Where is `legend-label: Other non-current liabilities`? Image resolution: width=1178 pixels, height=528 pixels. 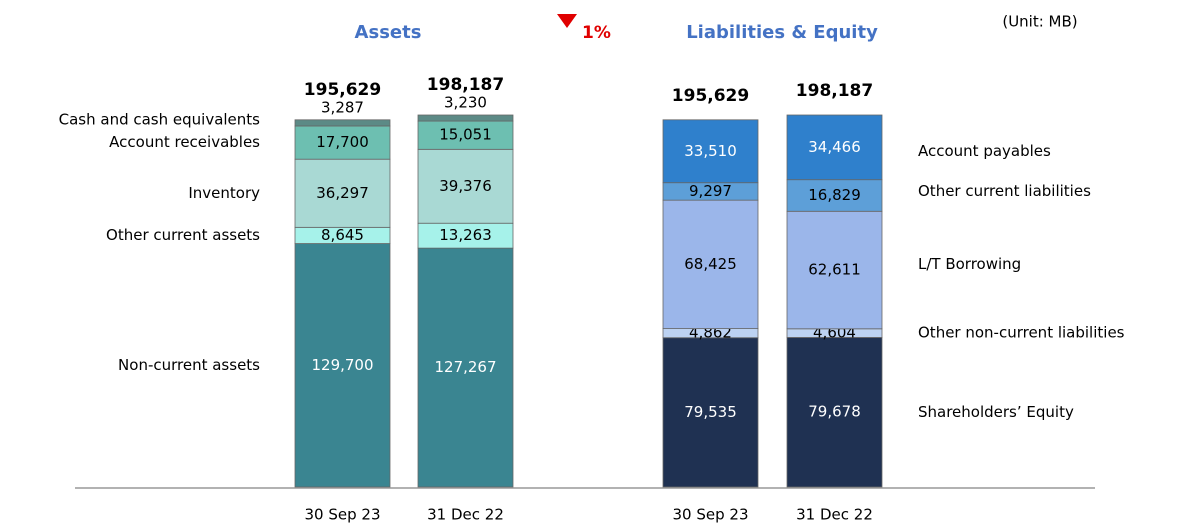 legend-label: Other non-current liabilities is located at coordinates (1021, 333).